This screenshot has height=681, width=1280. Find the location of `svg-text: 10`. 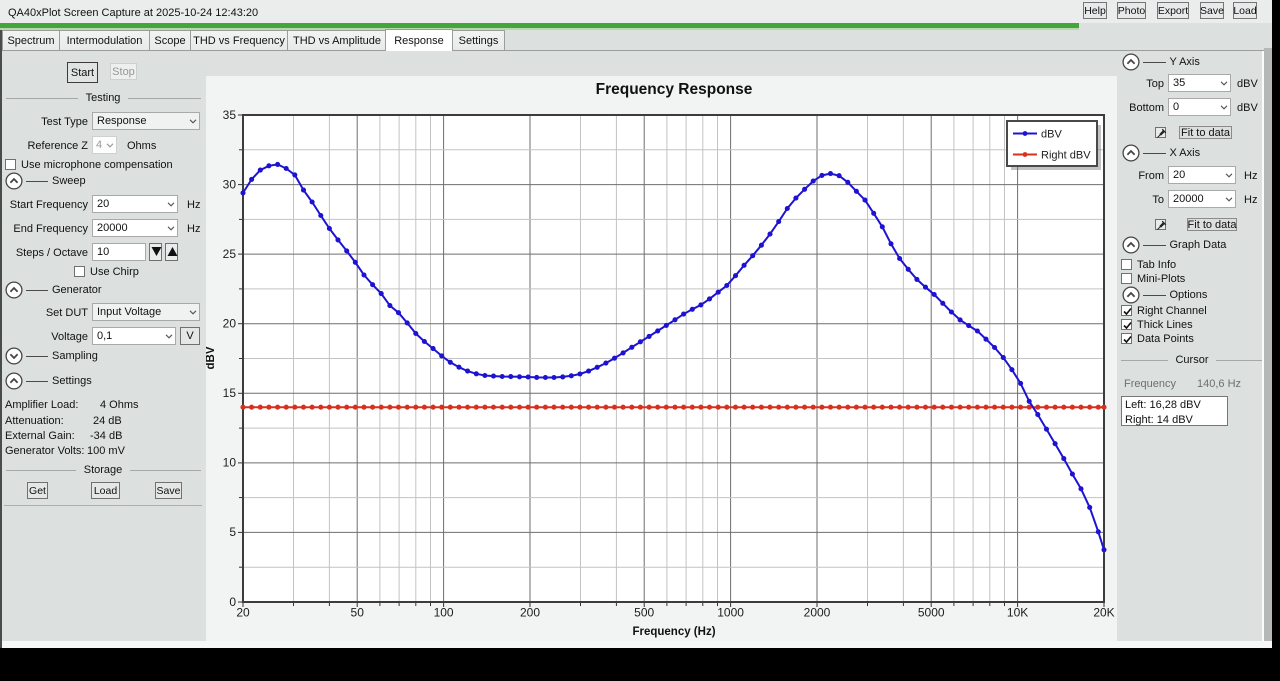

svg-text: 10 is located at coordinates (230, 463).